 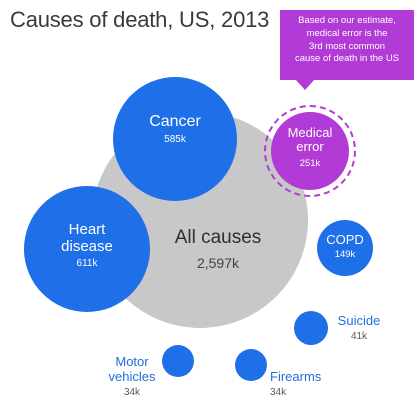 I want to click on suicide-label: Suicide, so click(x=359, y=320).